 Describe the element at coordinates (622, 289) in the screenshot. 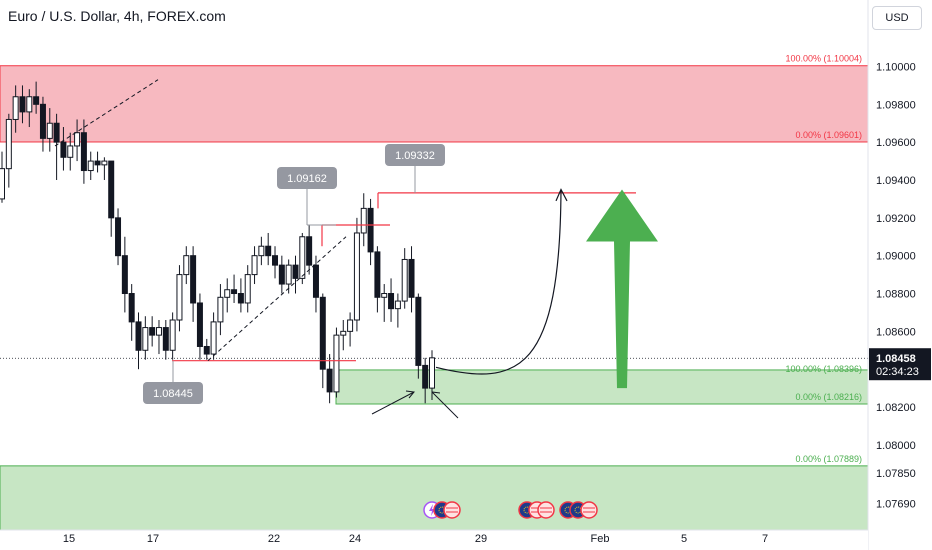

I see `up-arrow` at that location.